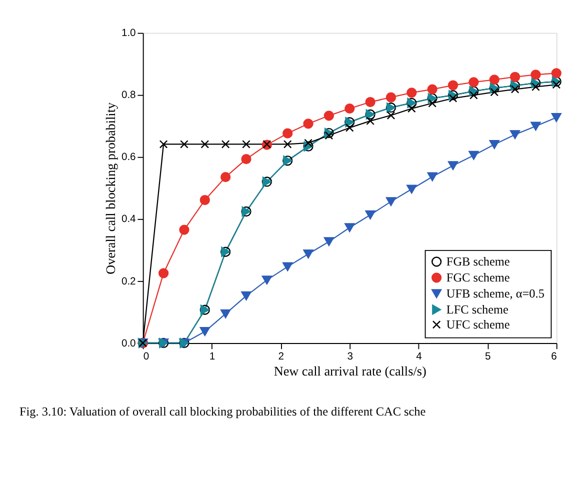  What do you see at coordinates (128, 220) in the screenshot?
I see `y-tick-label: 0.4` at bounding box center [128, 220].